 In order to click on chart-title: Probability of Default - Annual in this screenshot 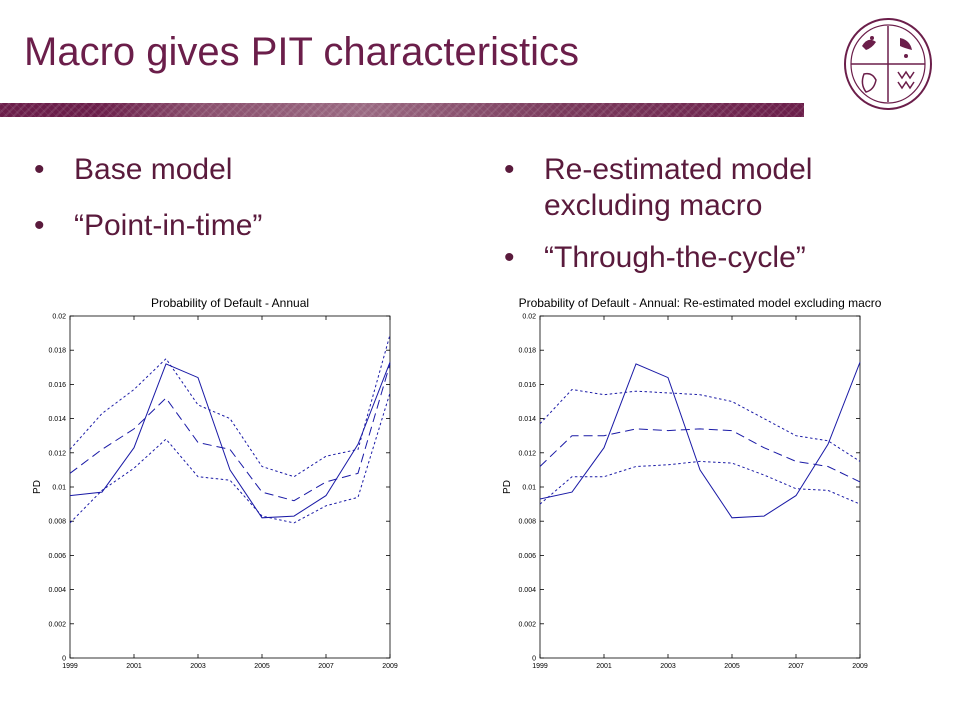, I will do `click(230, 303)`.